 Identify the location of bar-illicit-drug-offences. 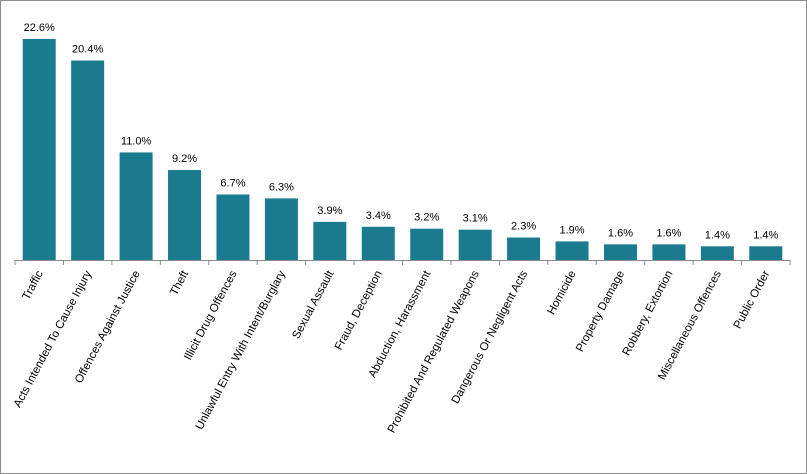
(233, 227).